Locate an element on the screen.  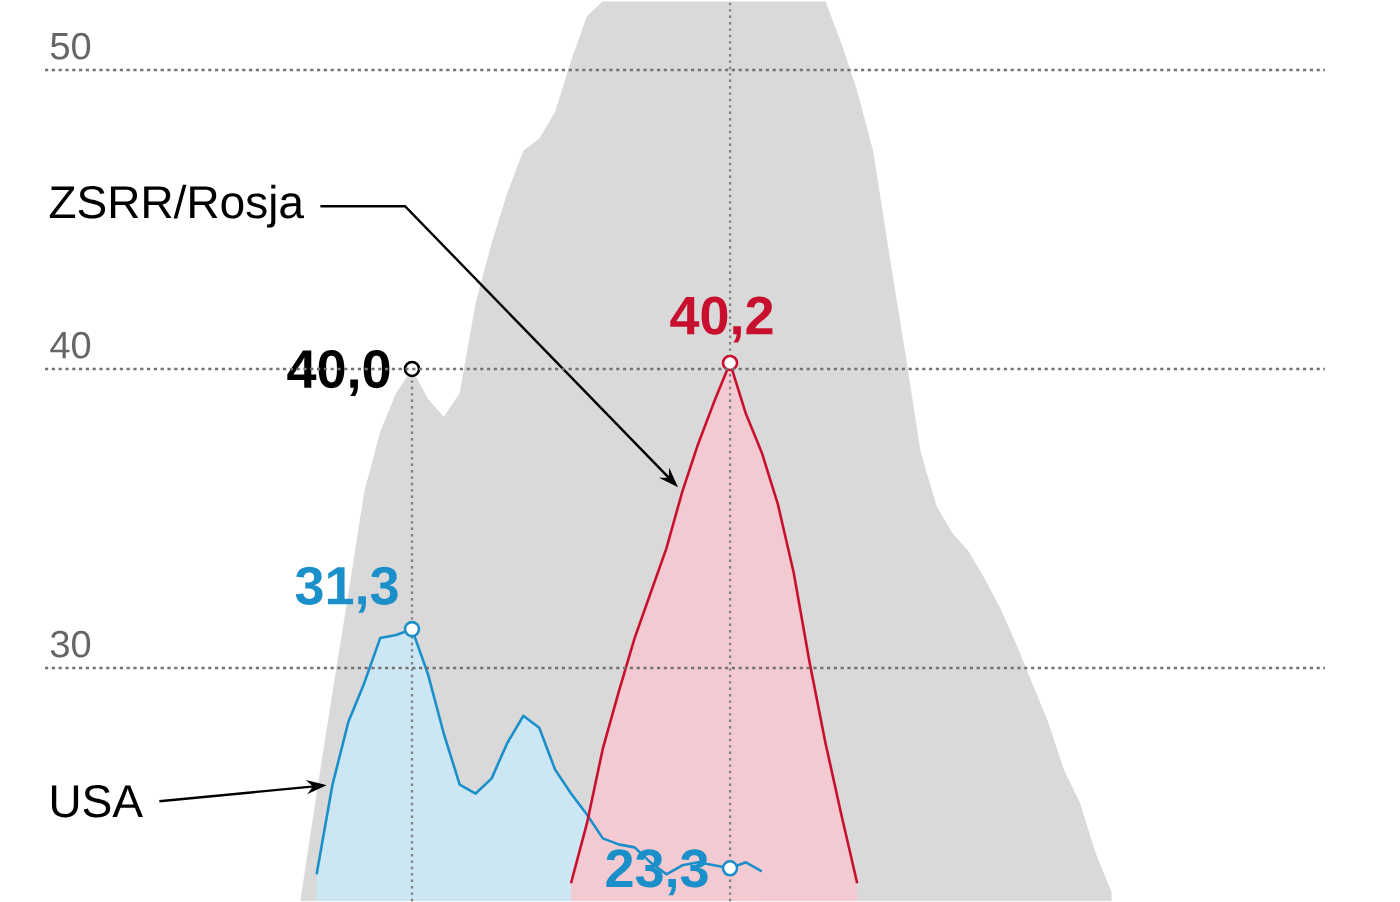
data-label: 40,2 is located at coordinates (721, 319).